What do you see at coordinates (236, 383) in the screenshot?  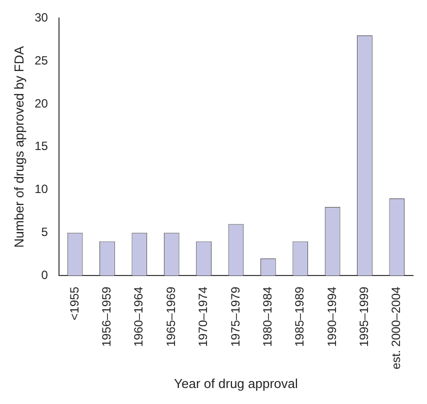 I see `x-axis-title: Year of drug approval` at bounding box center [236, 383].